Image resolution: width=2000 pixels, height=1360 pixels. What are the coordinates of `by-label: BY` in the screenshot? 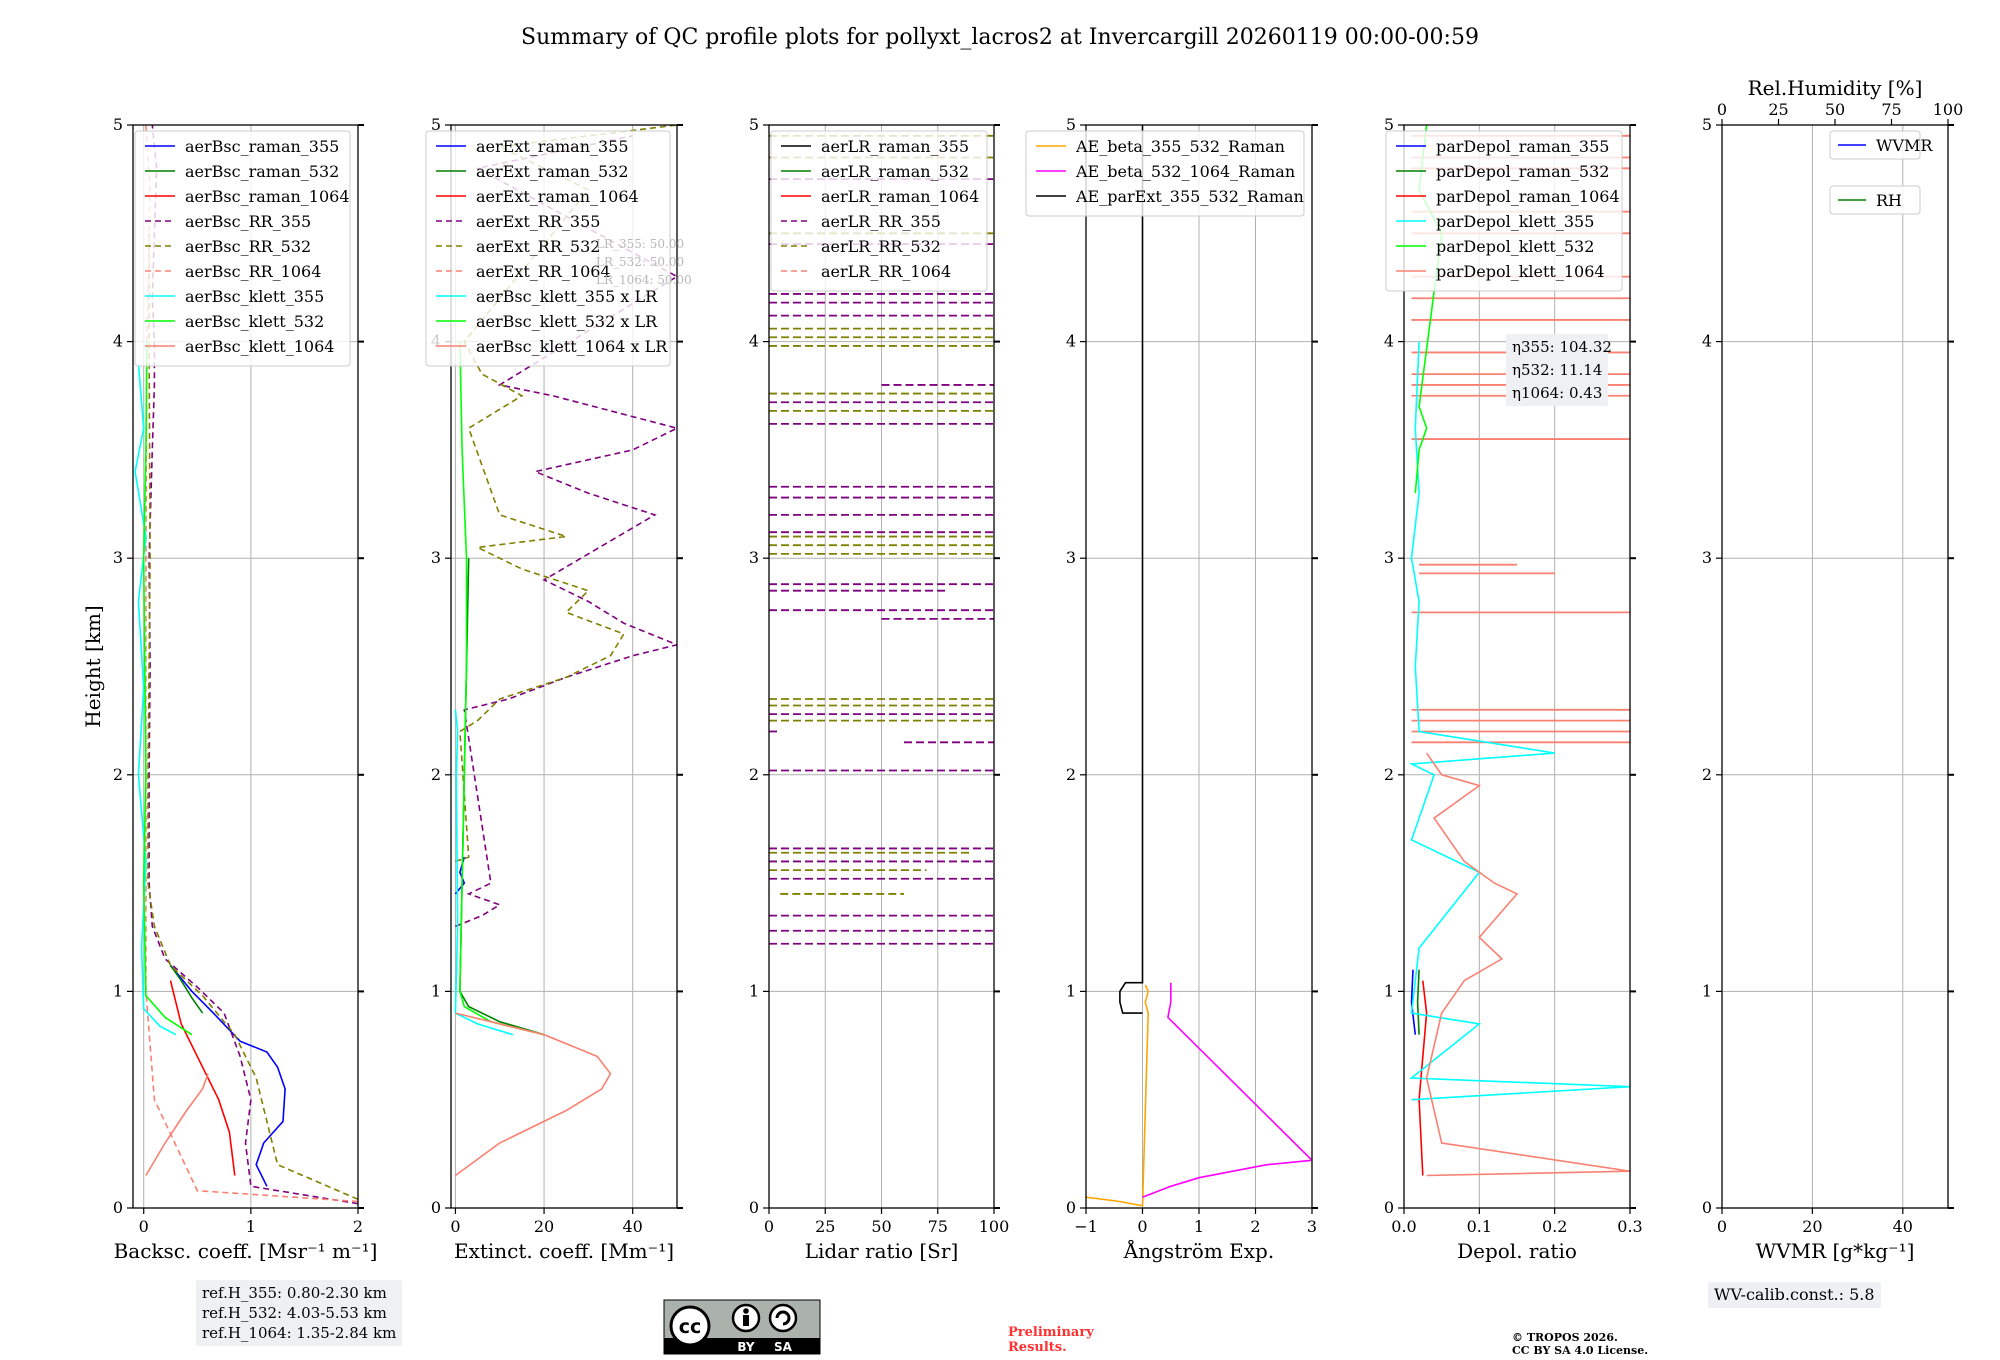 It's located at (745, 1347).